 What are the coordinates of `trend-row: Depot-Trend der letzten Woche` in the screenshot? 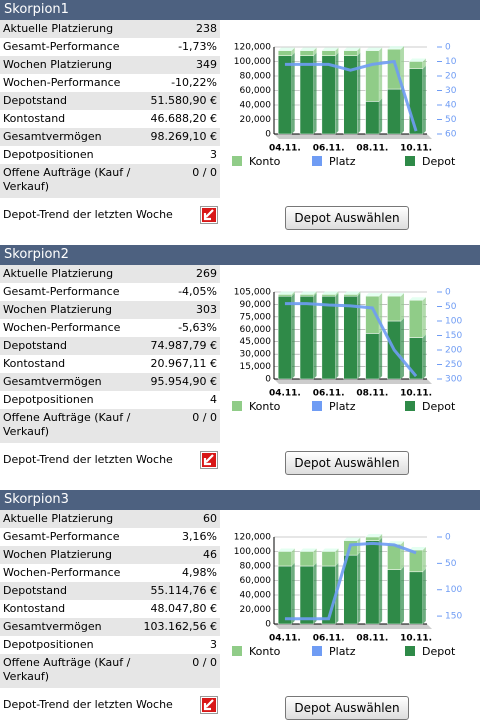 It's located at (110, 460).